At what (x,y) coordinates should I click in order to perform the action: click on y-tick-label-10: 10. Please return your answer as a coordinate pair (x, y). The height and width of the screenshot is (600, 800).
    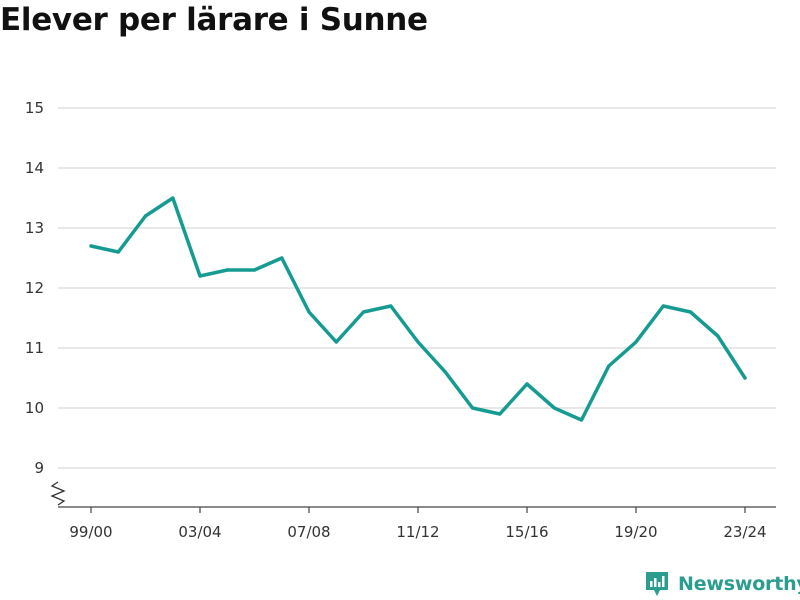
    Looking at the image, I should click on (34, 408).